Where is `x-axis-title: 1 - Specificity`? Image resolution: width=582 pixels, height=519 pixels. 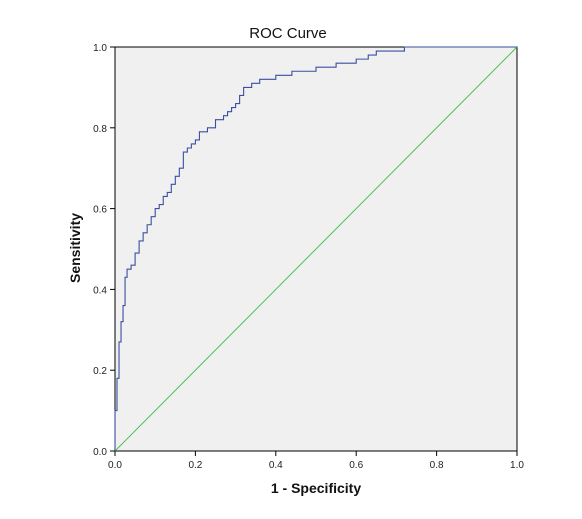
x-axis-title: 1 - Specificity is located at coordinates (316, 488).